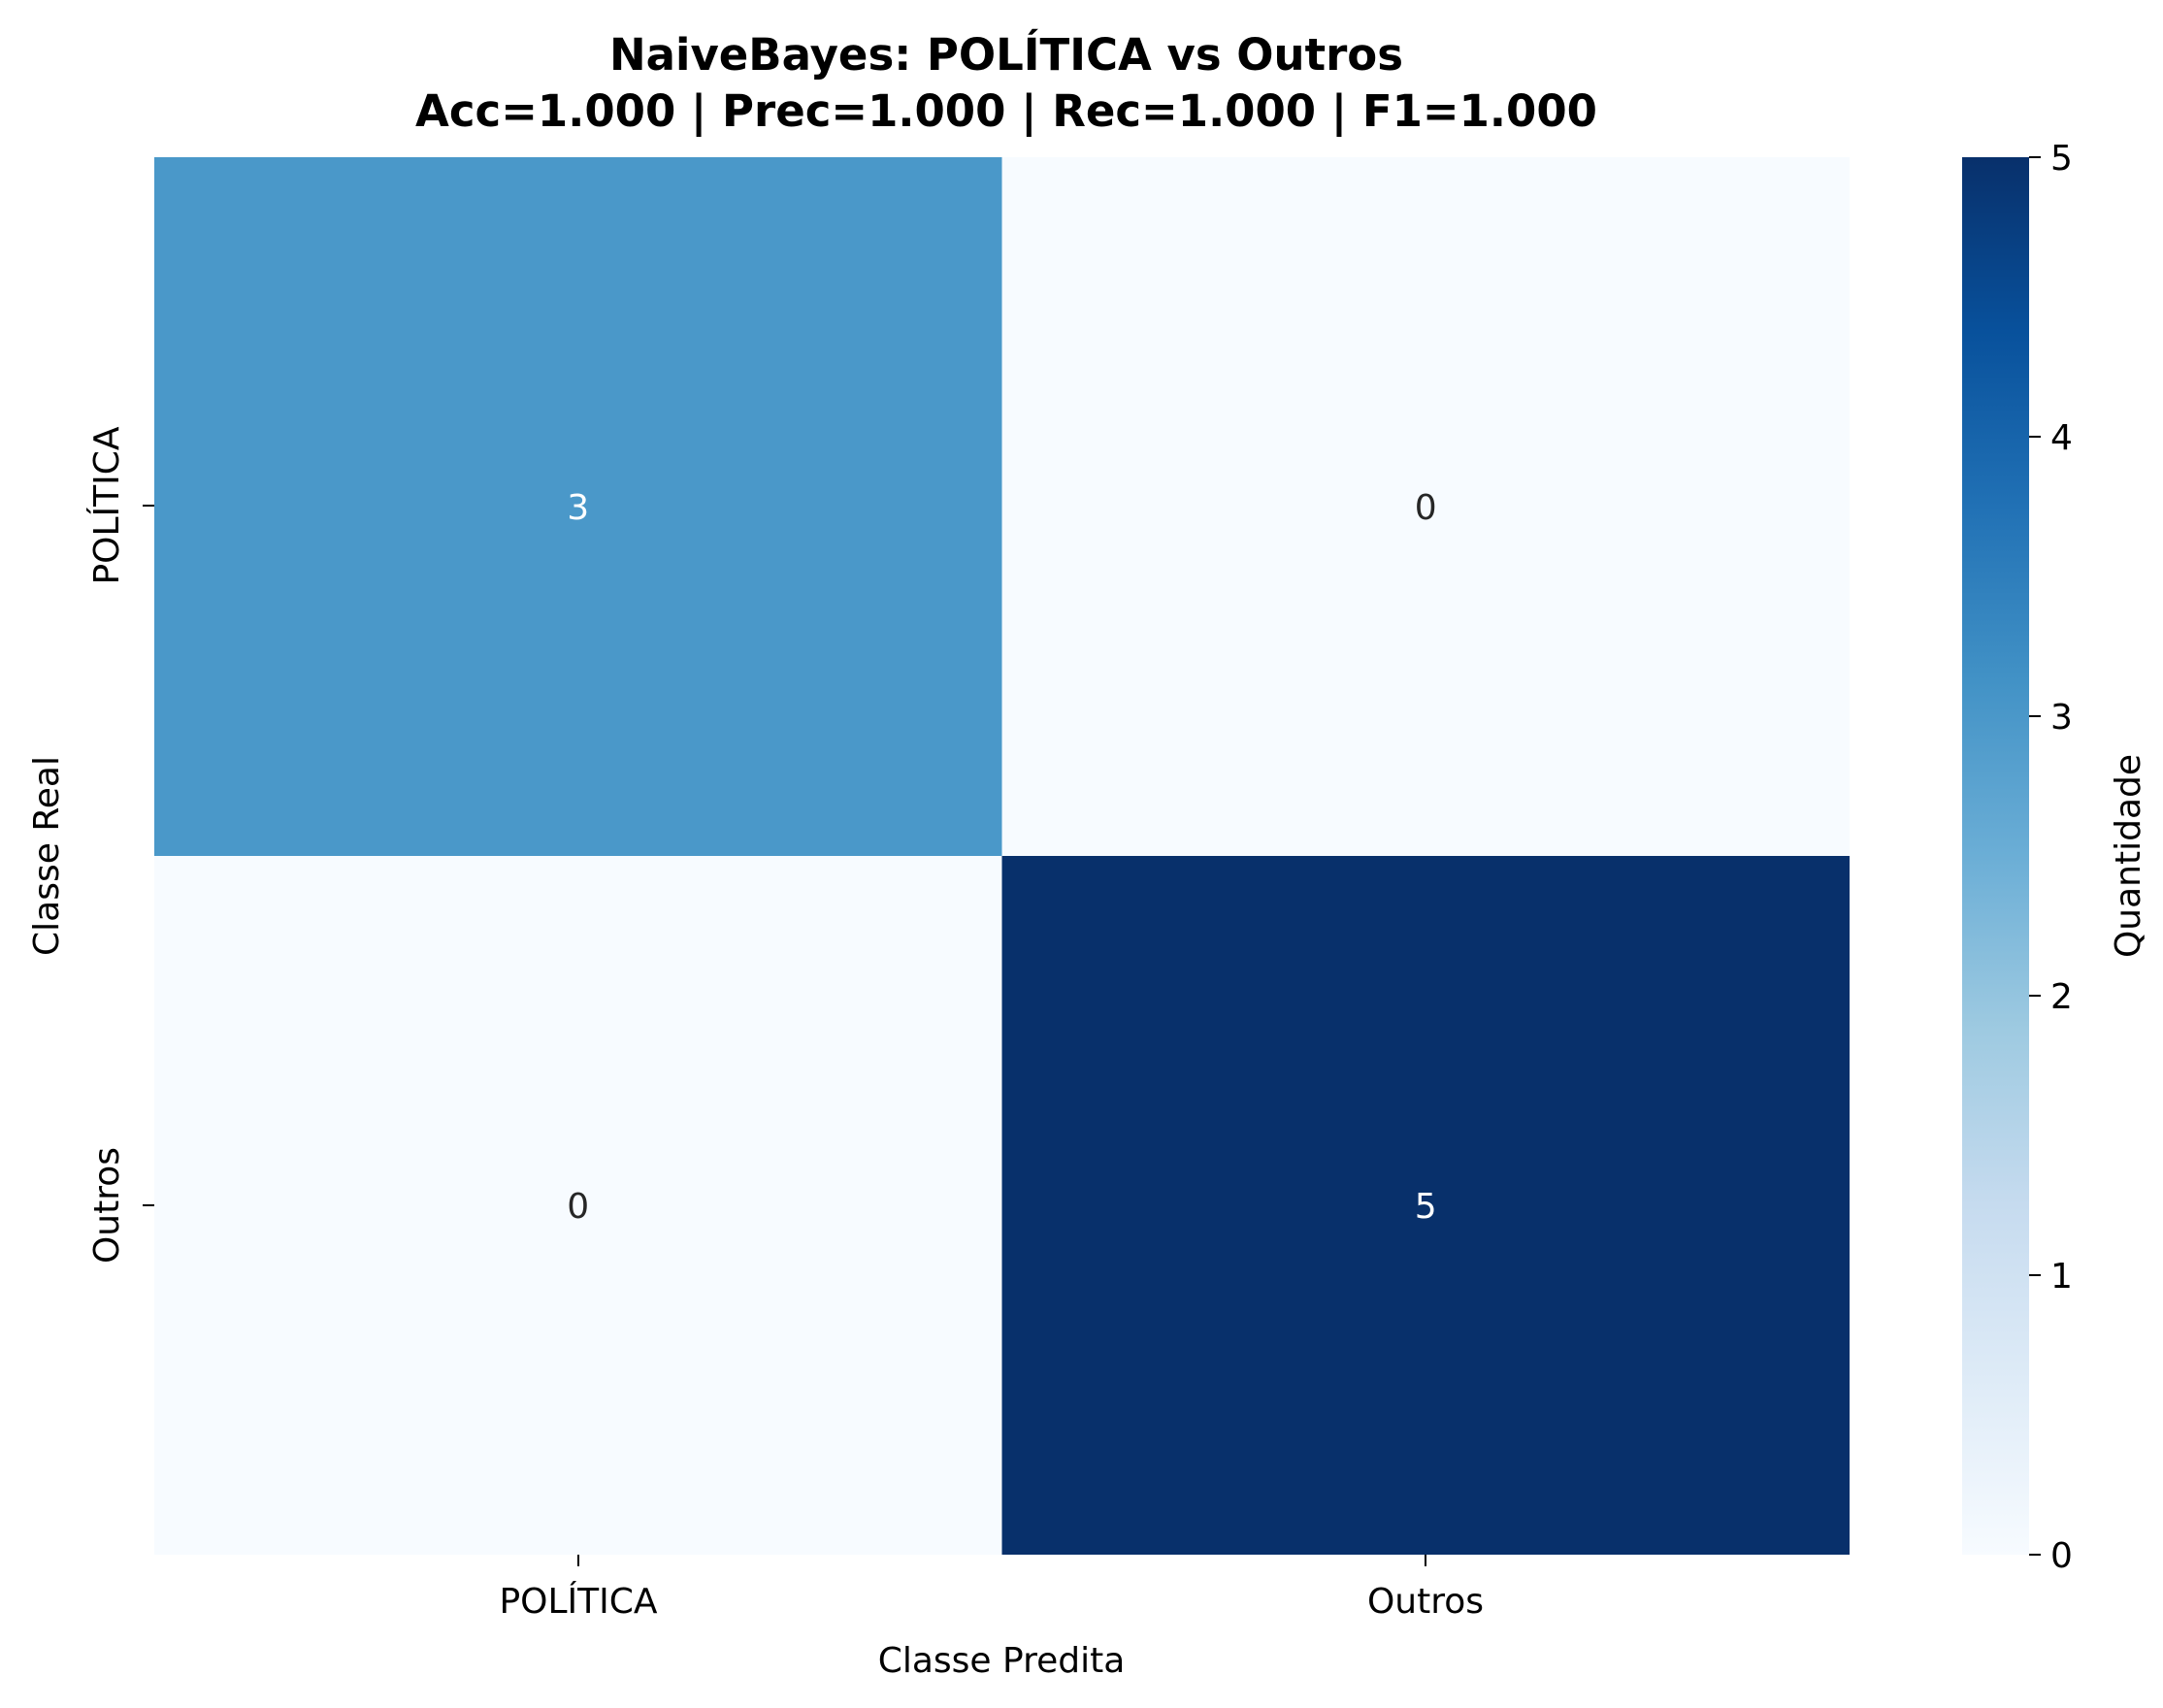  I want to click on colorbar-tick-label-4: 4, so click(2061, 438).